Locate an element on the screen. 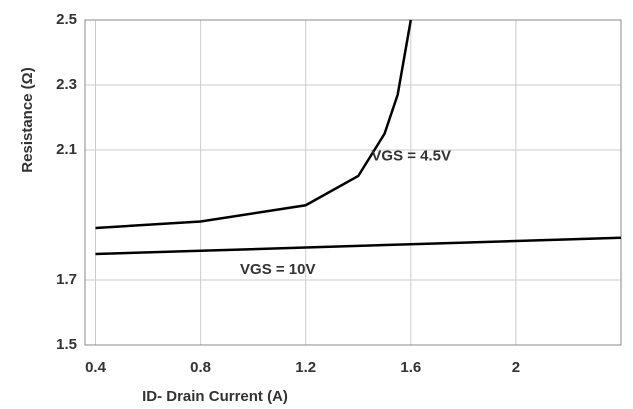 The width and height of the screenshot is (633, 409). x-tick-label: 1.2 is located at coordinates (305, 367).